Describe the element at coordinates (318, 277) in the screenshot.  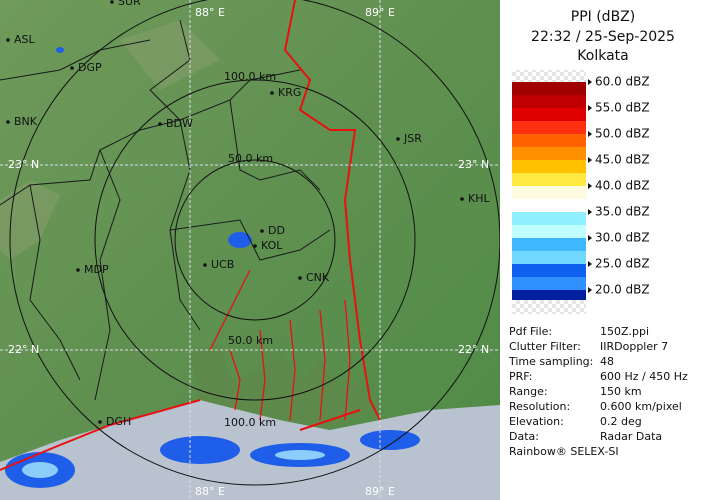
I see `place-label: CNK` at that location.